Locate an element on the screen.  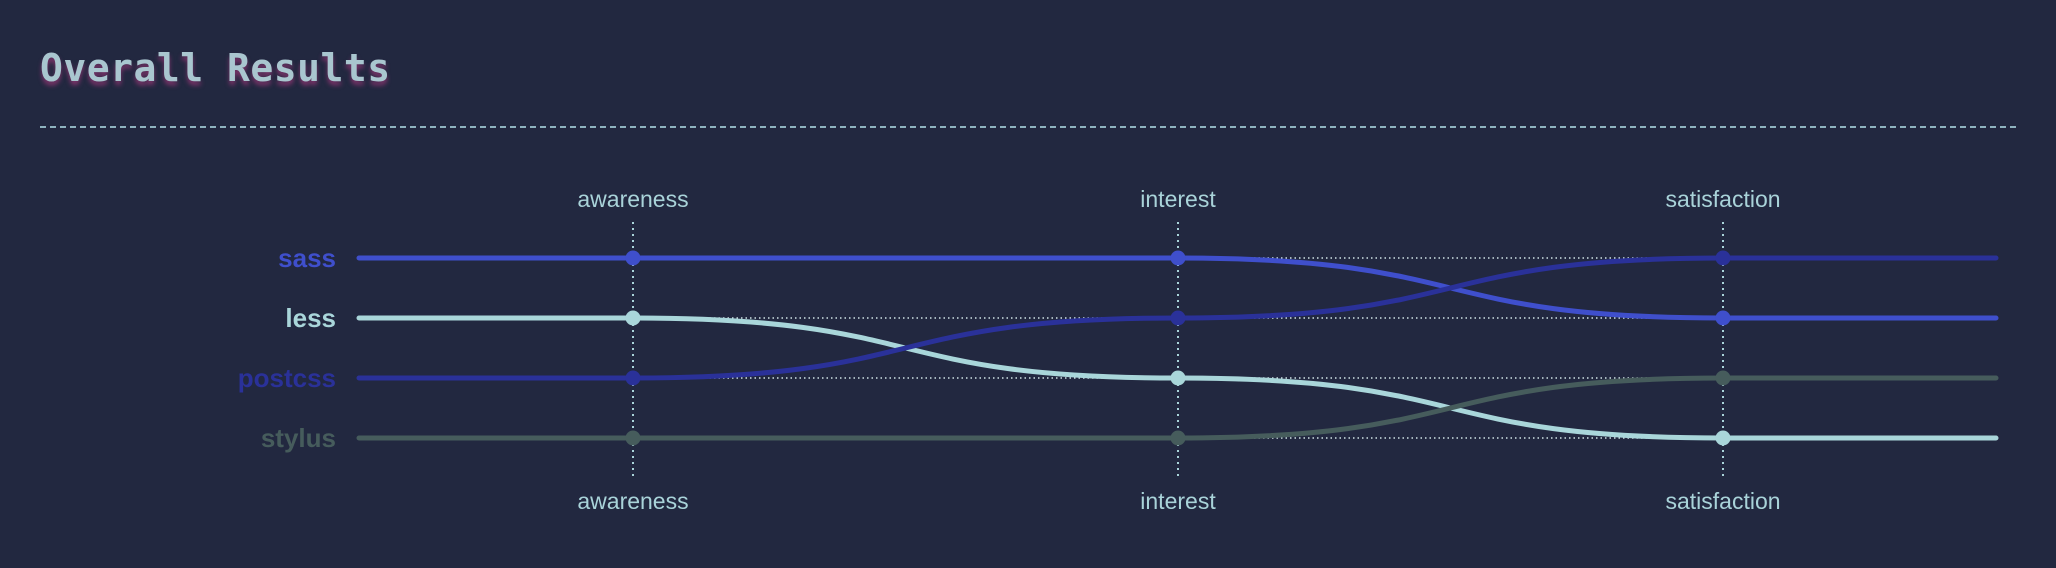
data-point-sass-satisfaction is located at coordinates (1723, 318).